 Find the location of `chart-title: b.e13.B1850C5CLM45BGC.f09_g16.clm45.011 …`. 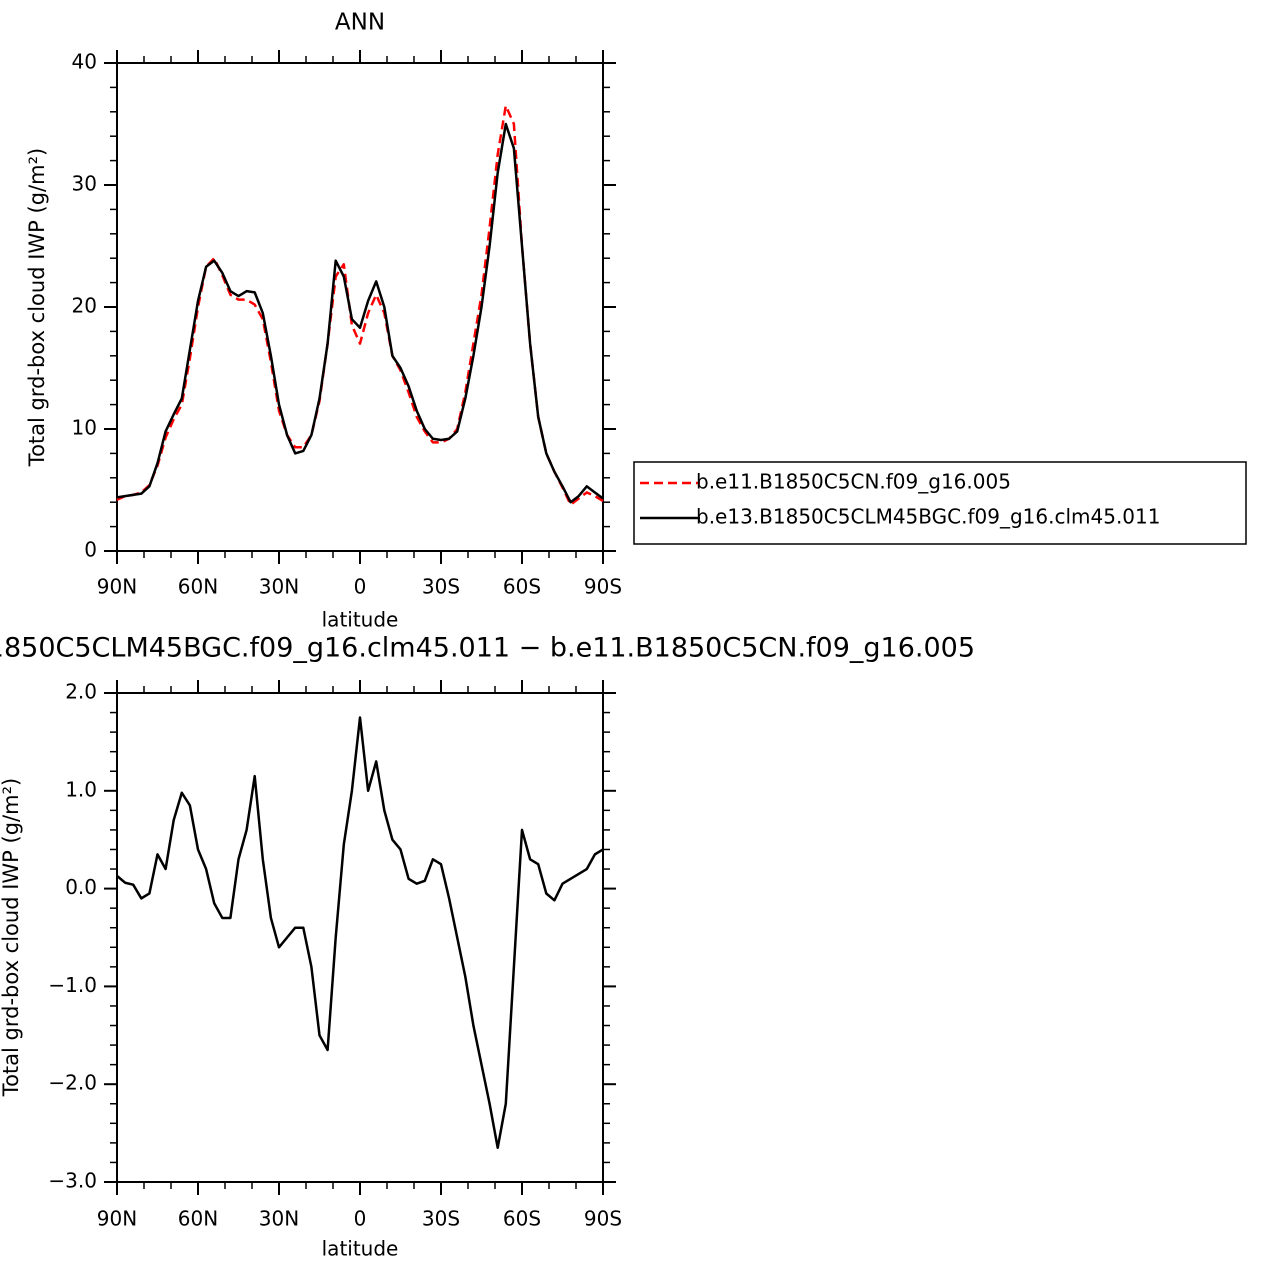

chart-title: b.e13.B1850C5CLM45BGC.f09_g16.clm45.011 … is located at coordinates (487, 648).